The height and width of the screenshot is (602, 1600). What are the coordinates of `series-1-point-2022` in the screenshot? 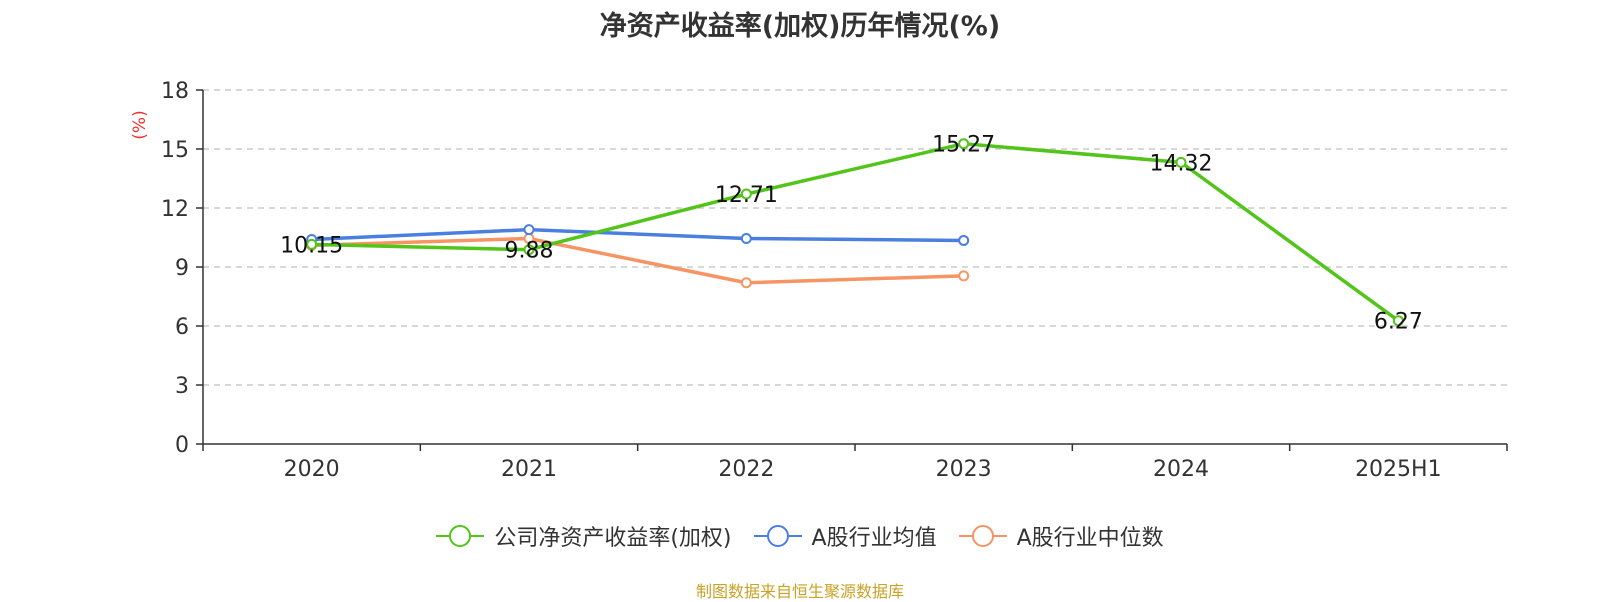 It's located at (746, 238).